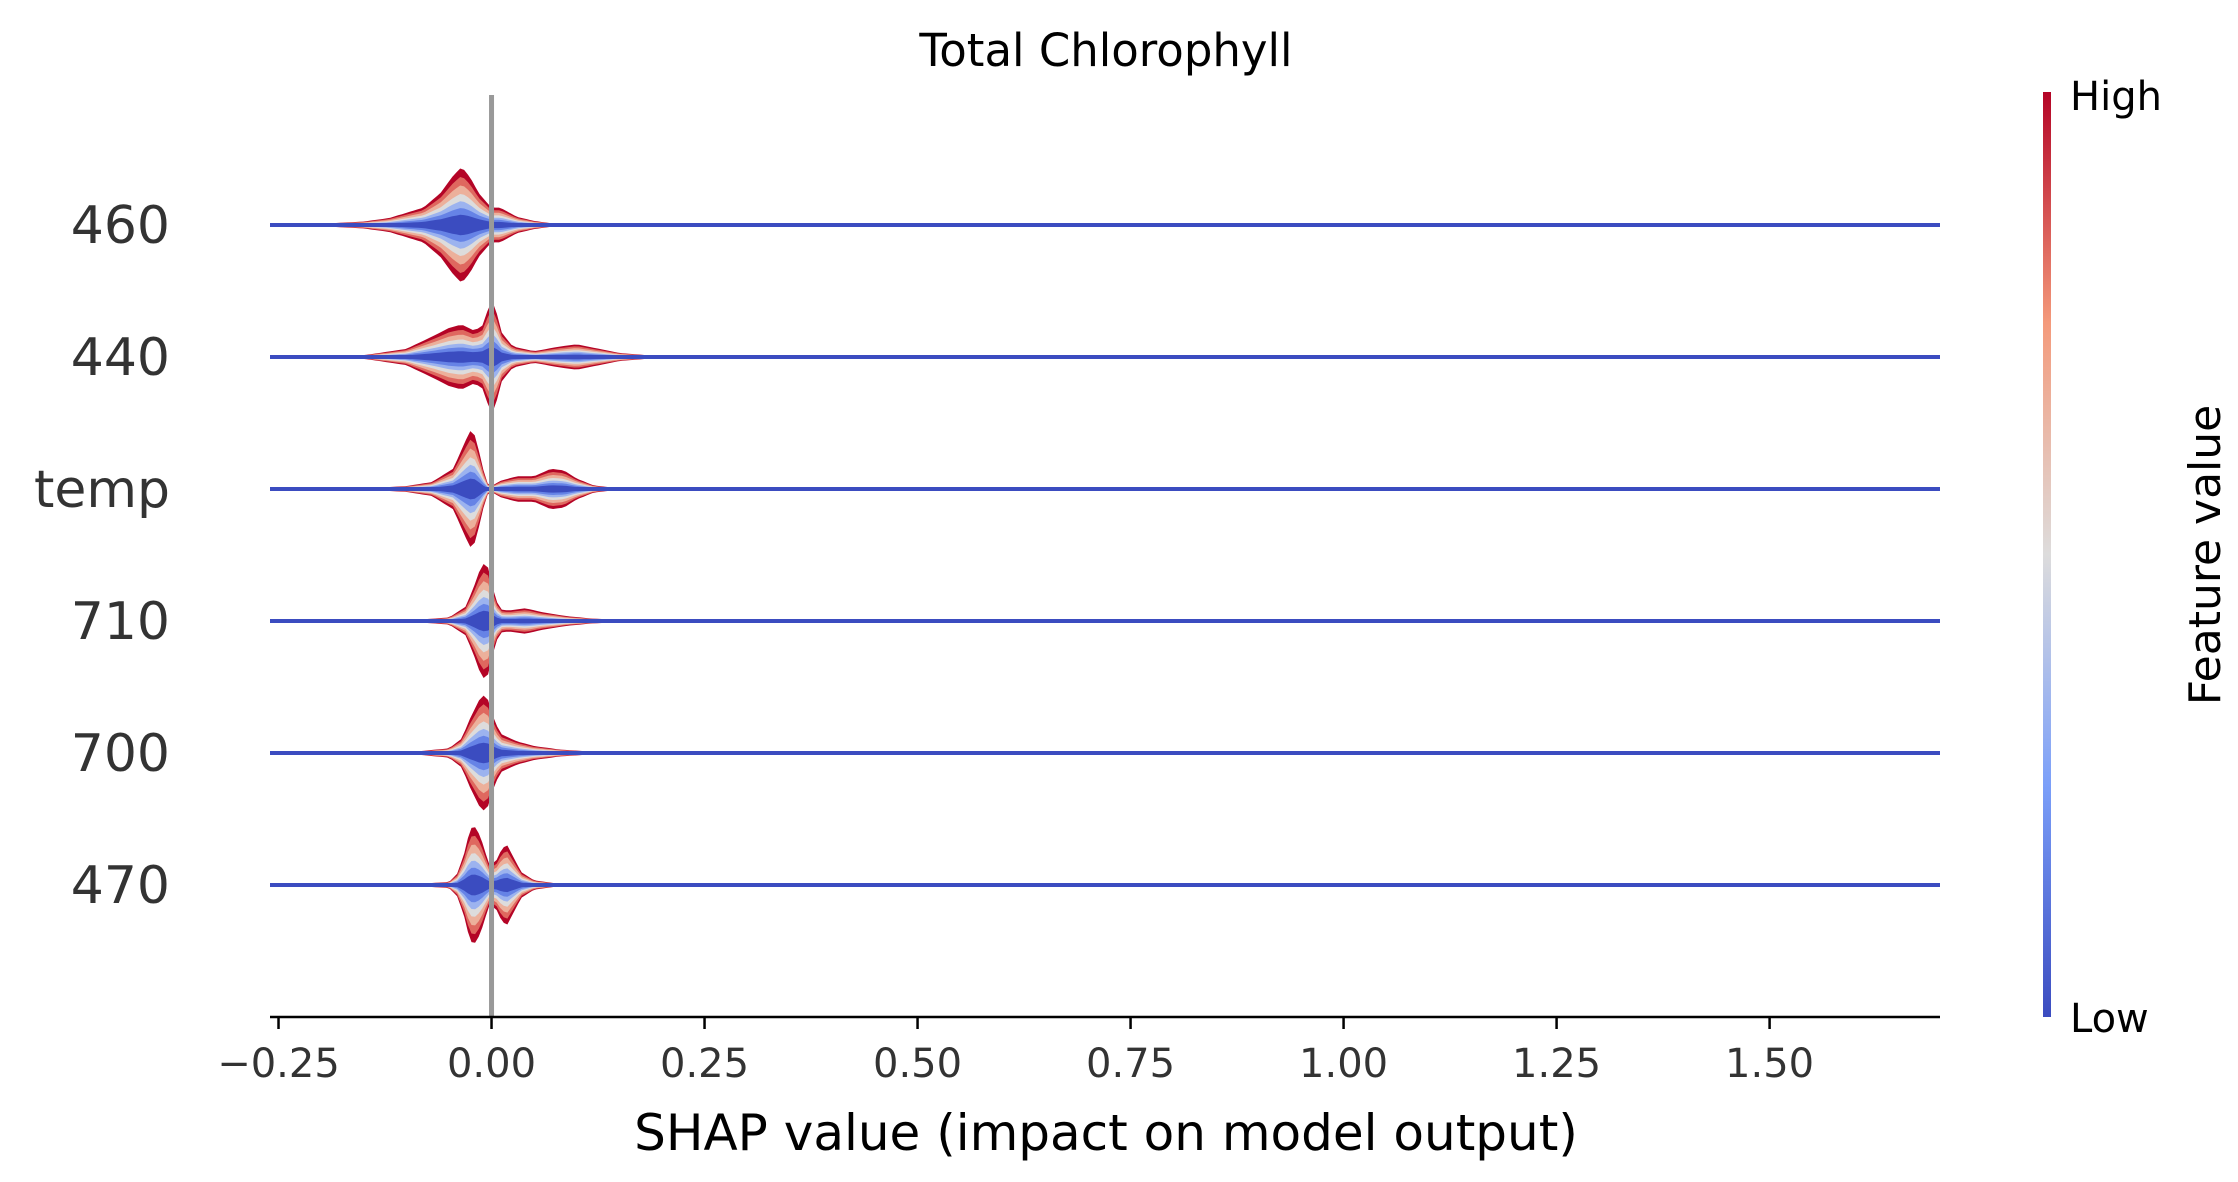 The image size is (2238, 1182). What do you see at coordinates (917, 1064) in the screenshot?
I see `x-tick-label-3: 0.50` at bounding box center [917, 1064].